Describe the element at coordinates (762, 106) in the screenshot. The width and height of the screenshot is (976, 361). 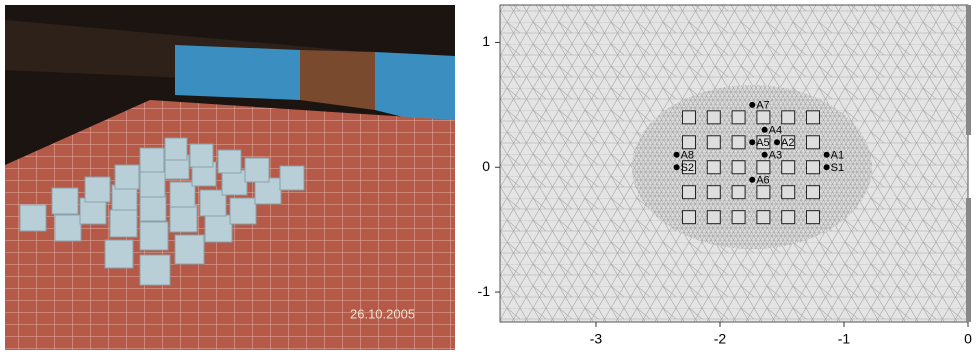
I see `probe-label: A7` at that location.